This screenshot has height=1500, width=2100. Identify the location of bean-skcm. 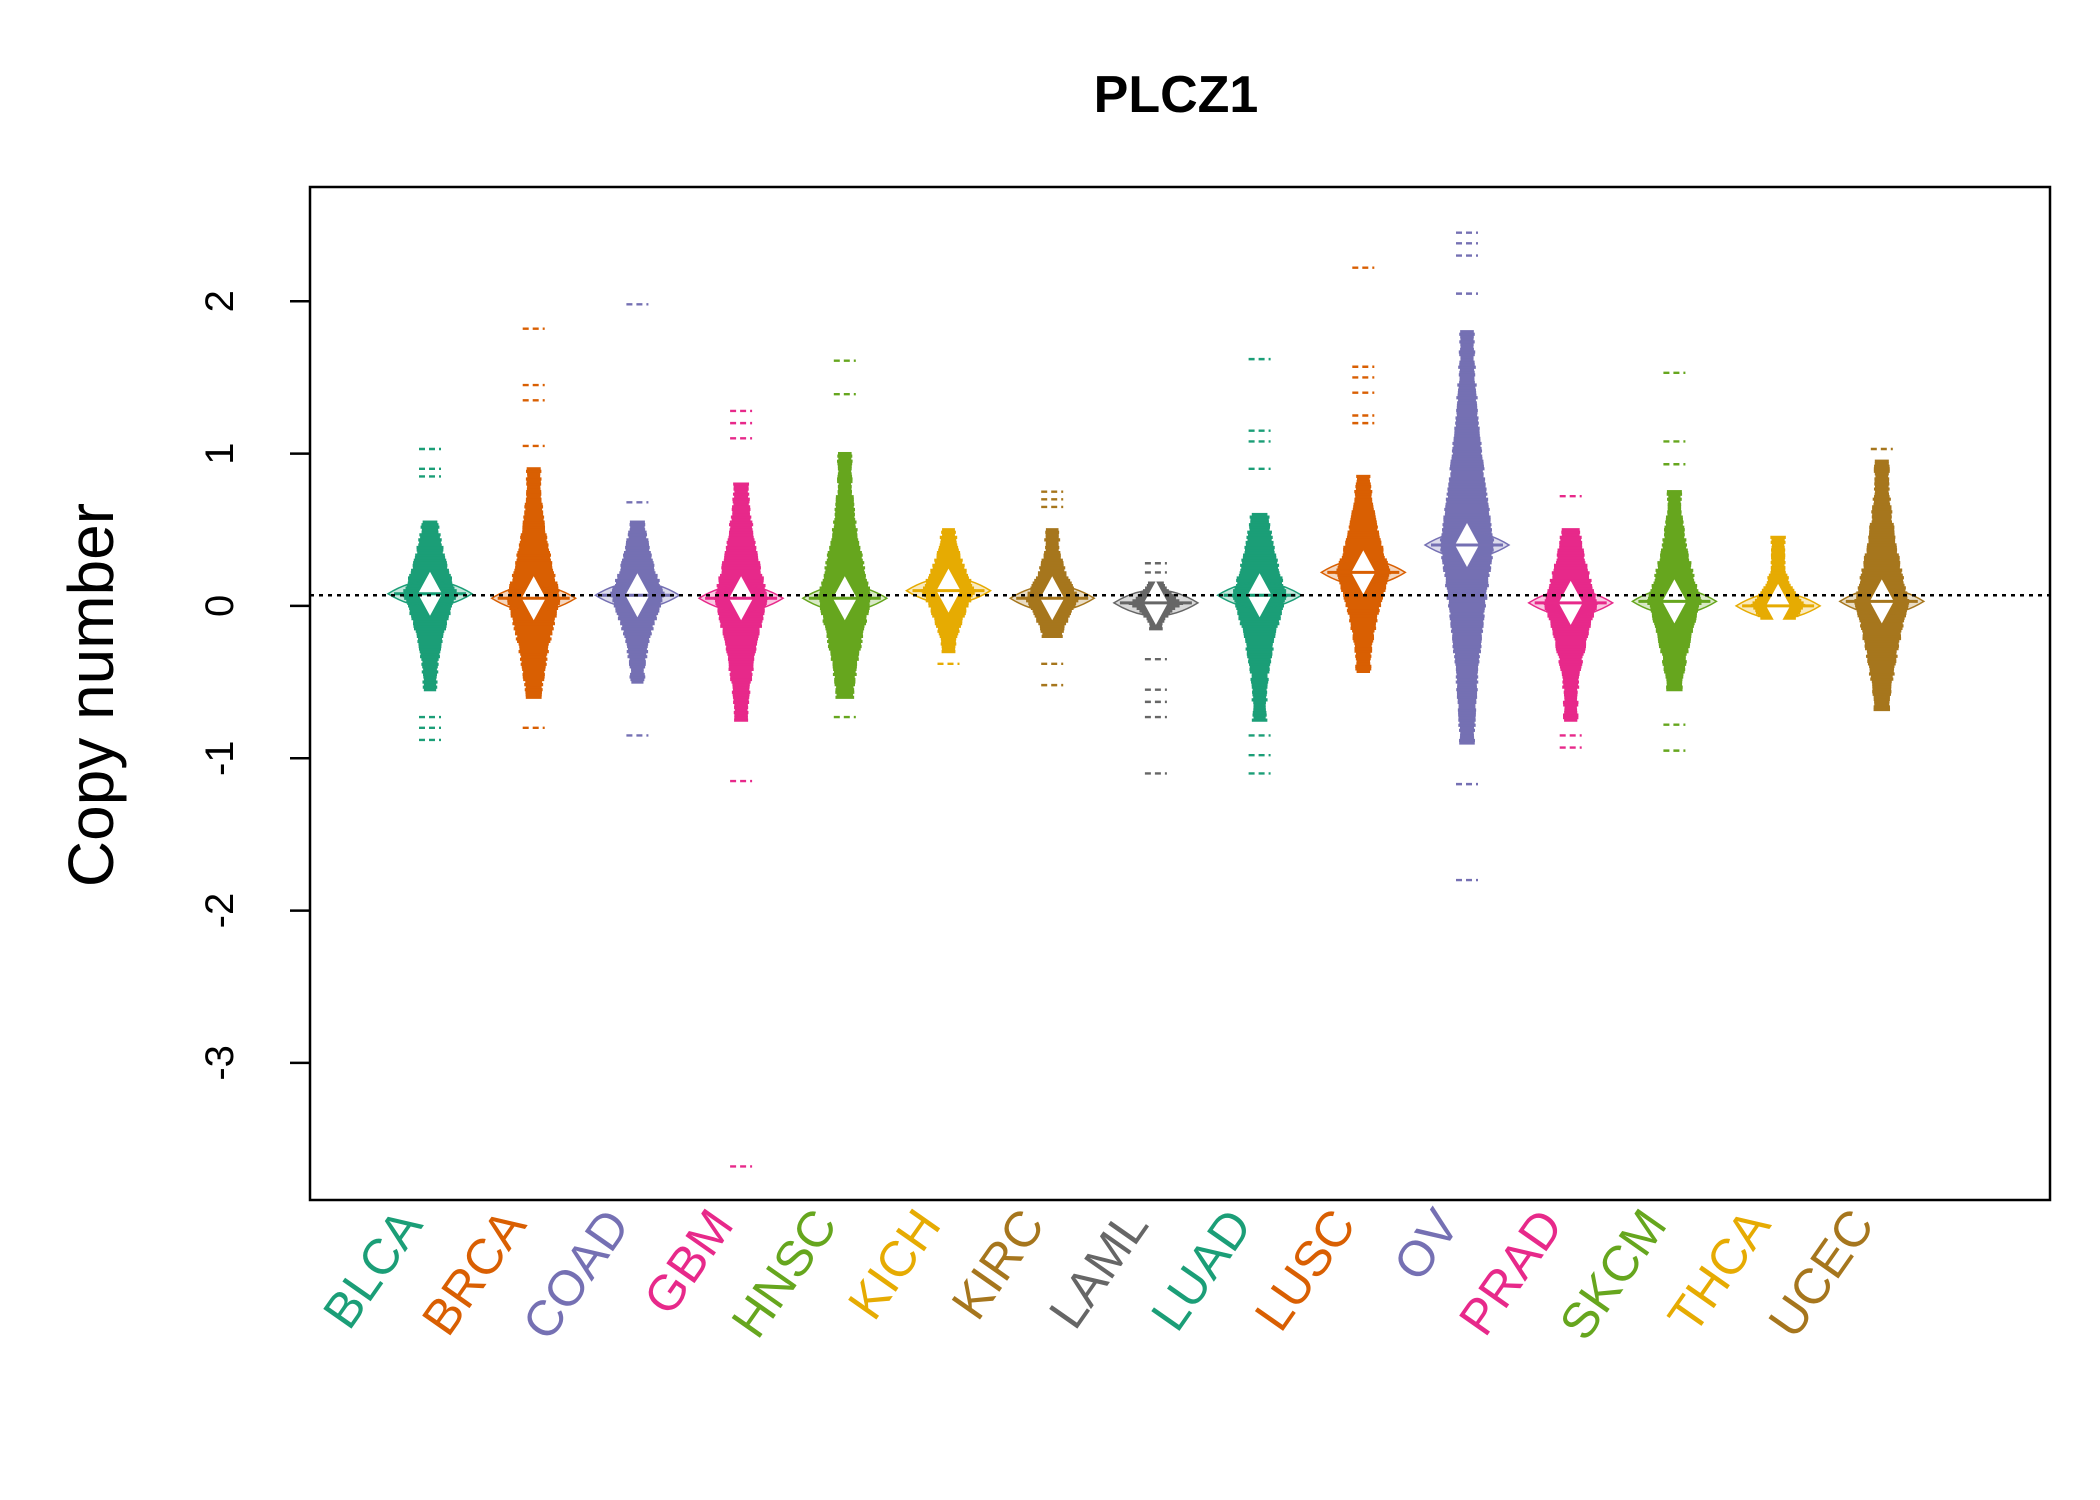
(1674, 561).